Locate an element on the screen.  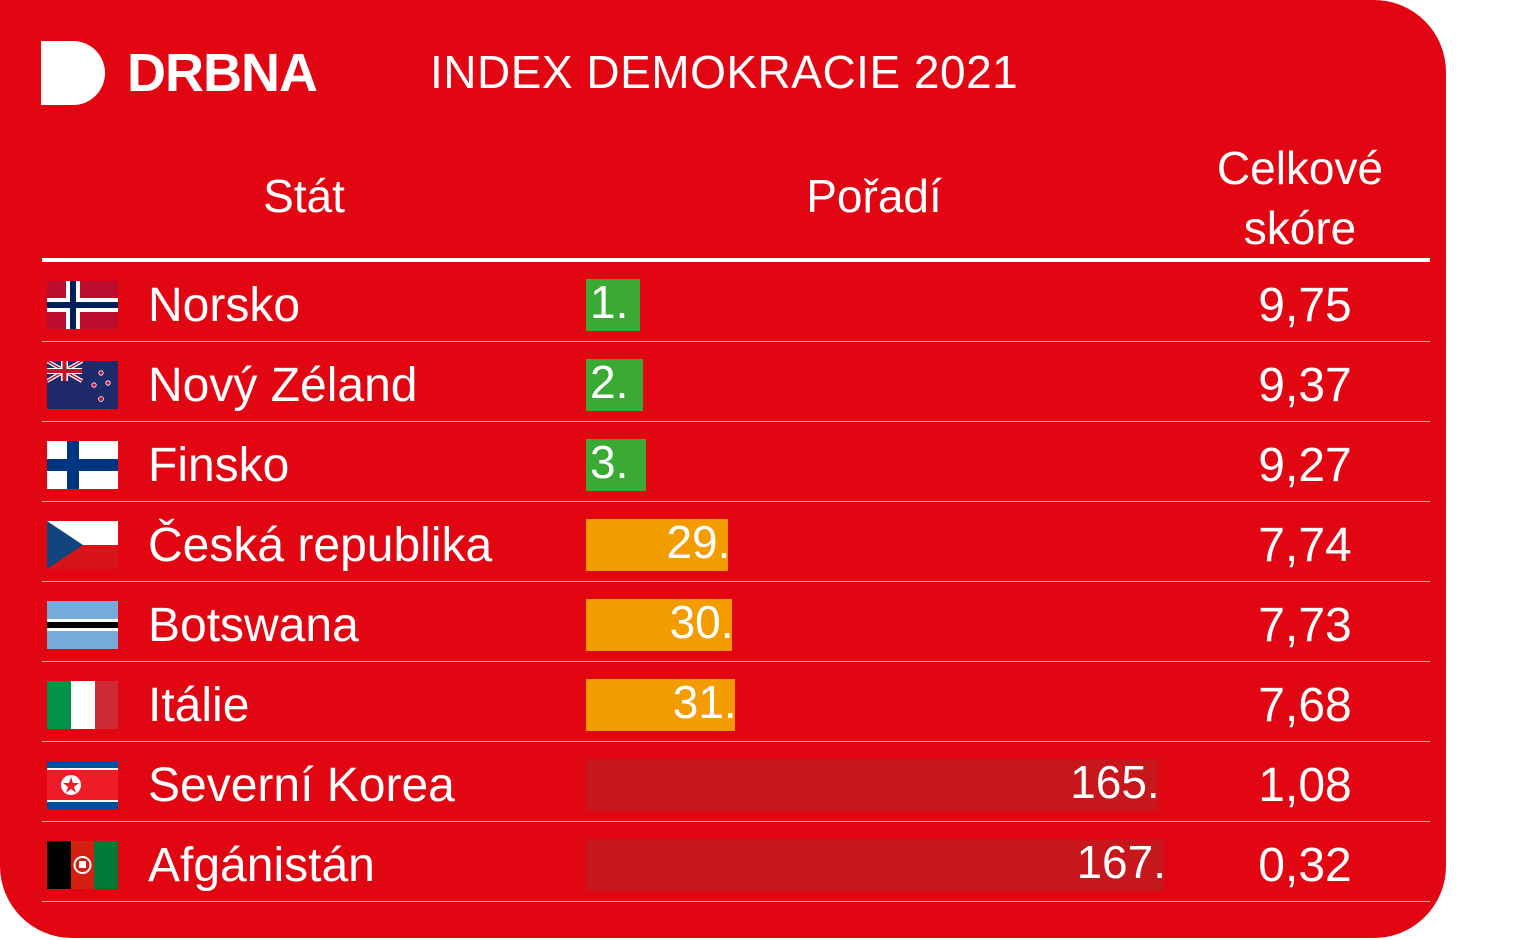
botswana-flag-icon is located at coordinates (82, 625).